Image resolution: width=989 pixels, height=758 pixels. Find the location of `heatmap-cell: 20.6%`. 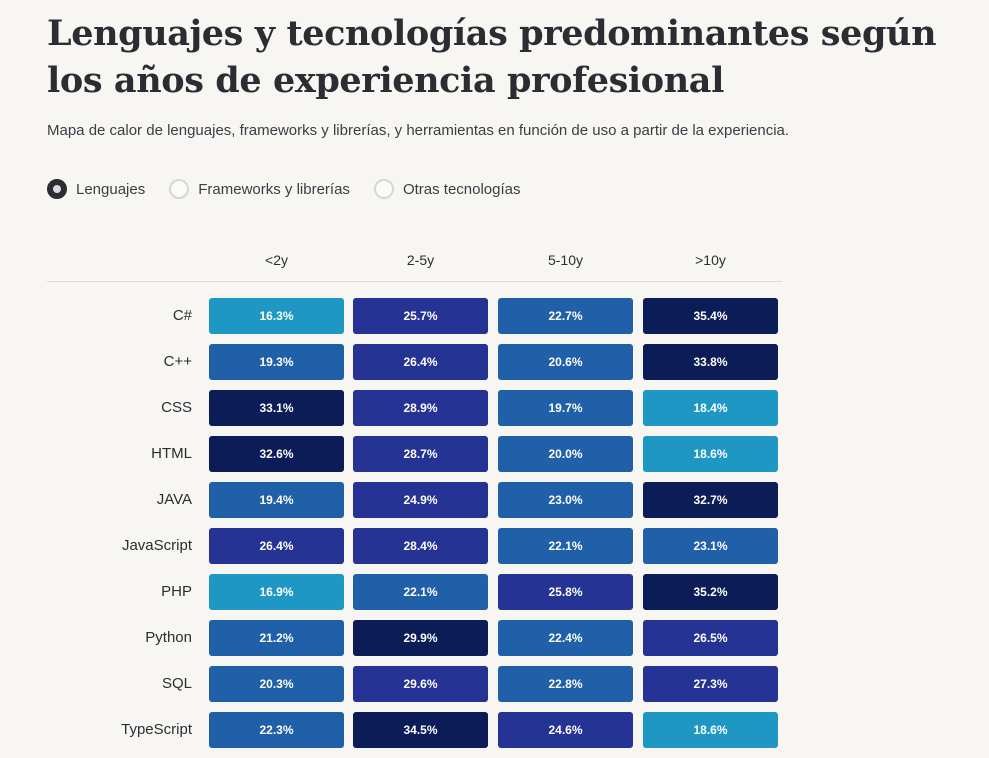

heatmap-cell: 20.6% is located at coordinates (565, 362).